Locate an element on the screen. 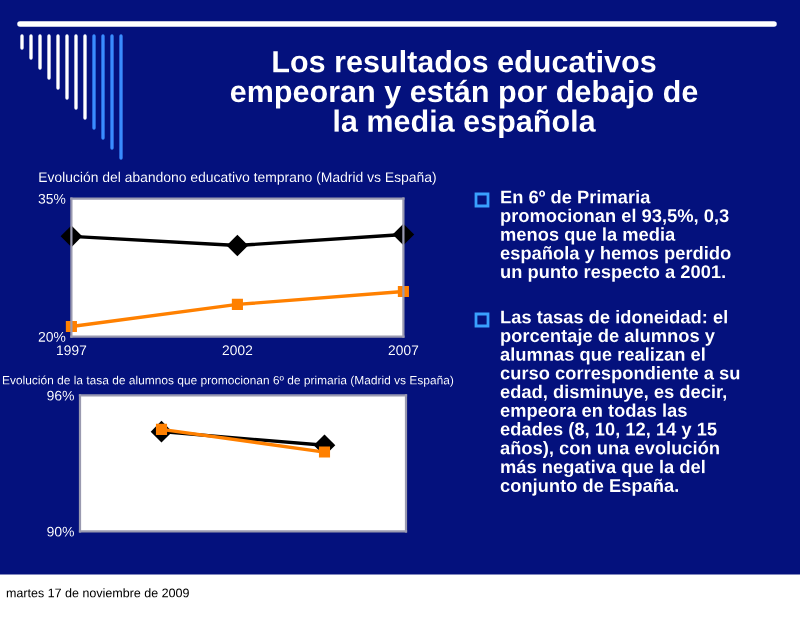 This screenshot has width=800, height=622. text: Los resultados educativos empeoran y están por debajo de la media española is located at coordinates (464, 94).